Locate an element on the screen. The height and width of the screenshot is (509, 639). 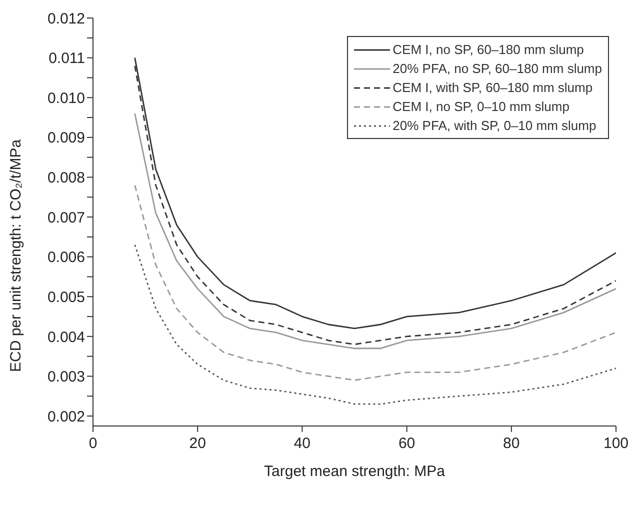
x-tick-label: 80 is located at coordinates (511, 443).